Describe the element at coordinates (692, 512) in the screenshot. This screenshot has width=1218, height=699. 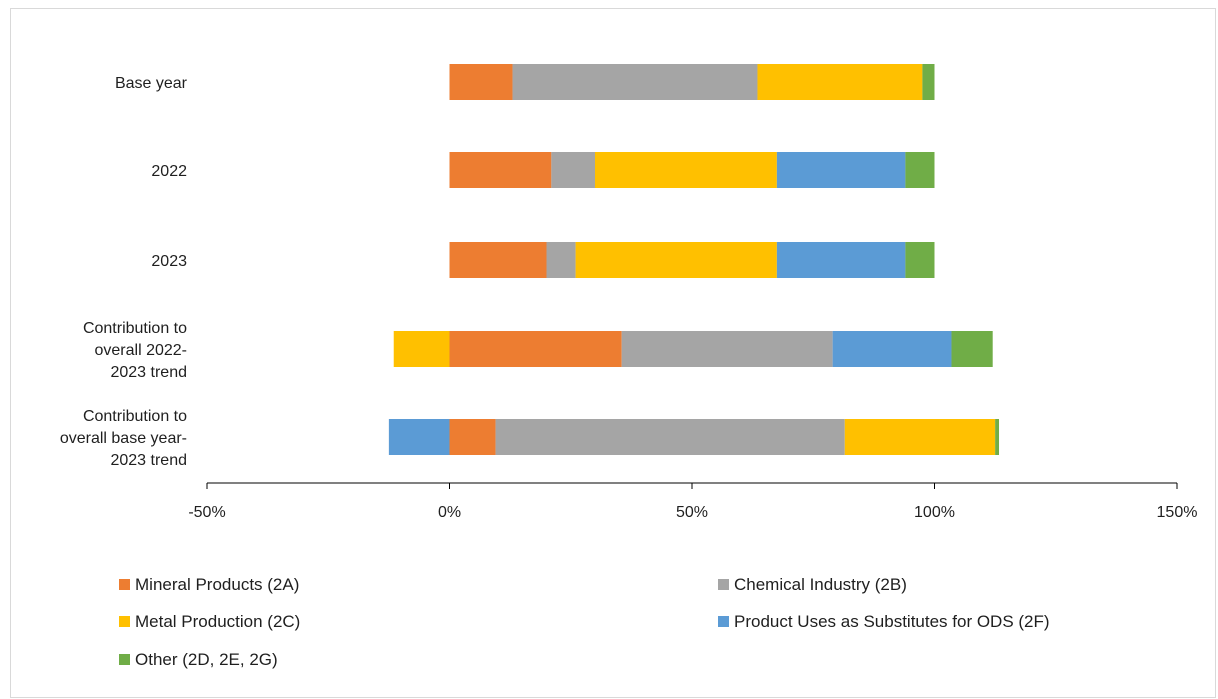
I see `x-tick-label: 50%` at that location.